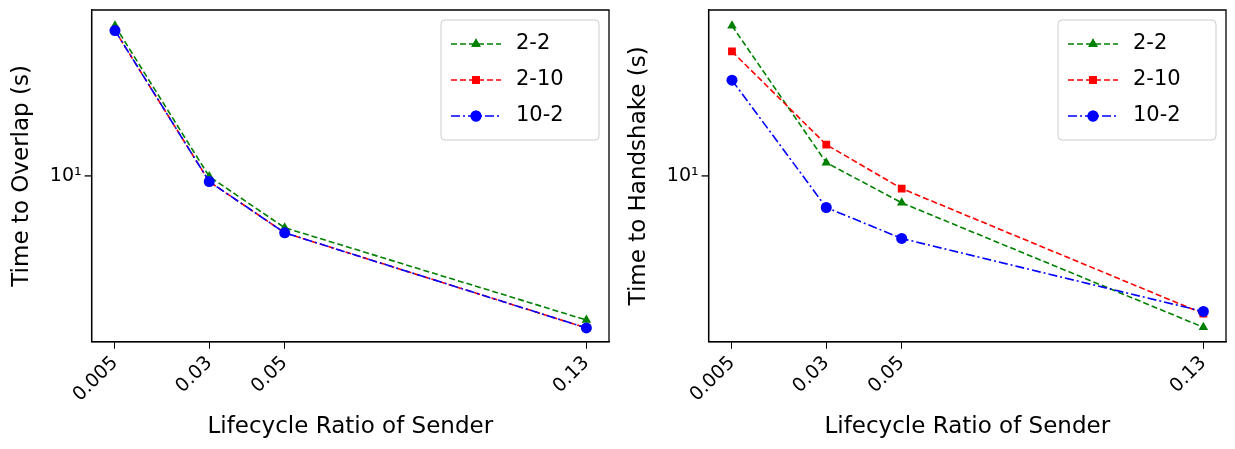 This screenshot has width=1235, height=449. What do you see at coordinates (19, 176) in the screenshot?
I see `y-axis-title: Time to Overlap (s)` at bounding box center [19, 176].